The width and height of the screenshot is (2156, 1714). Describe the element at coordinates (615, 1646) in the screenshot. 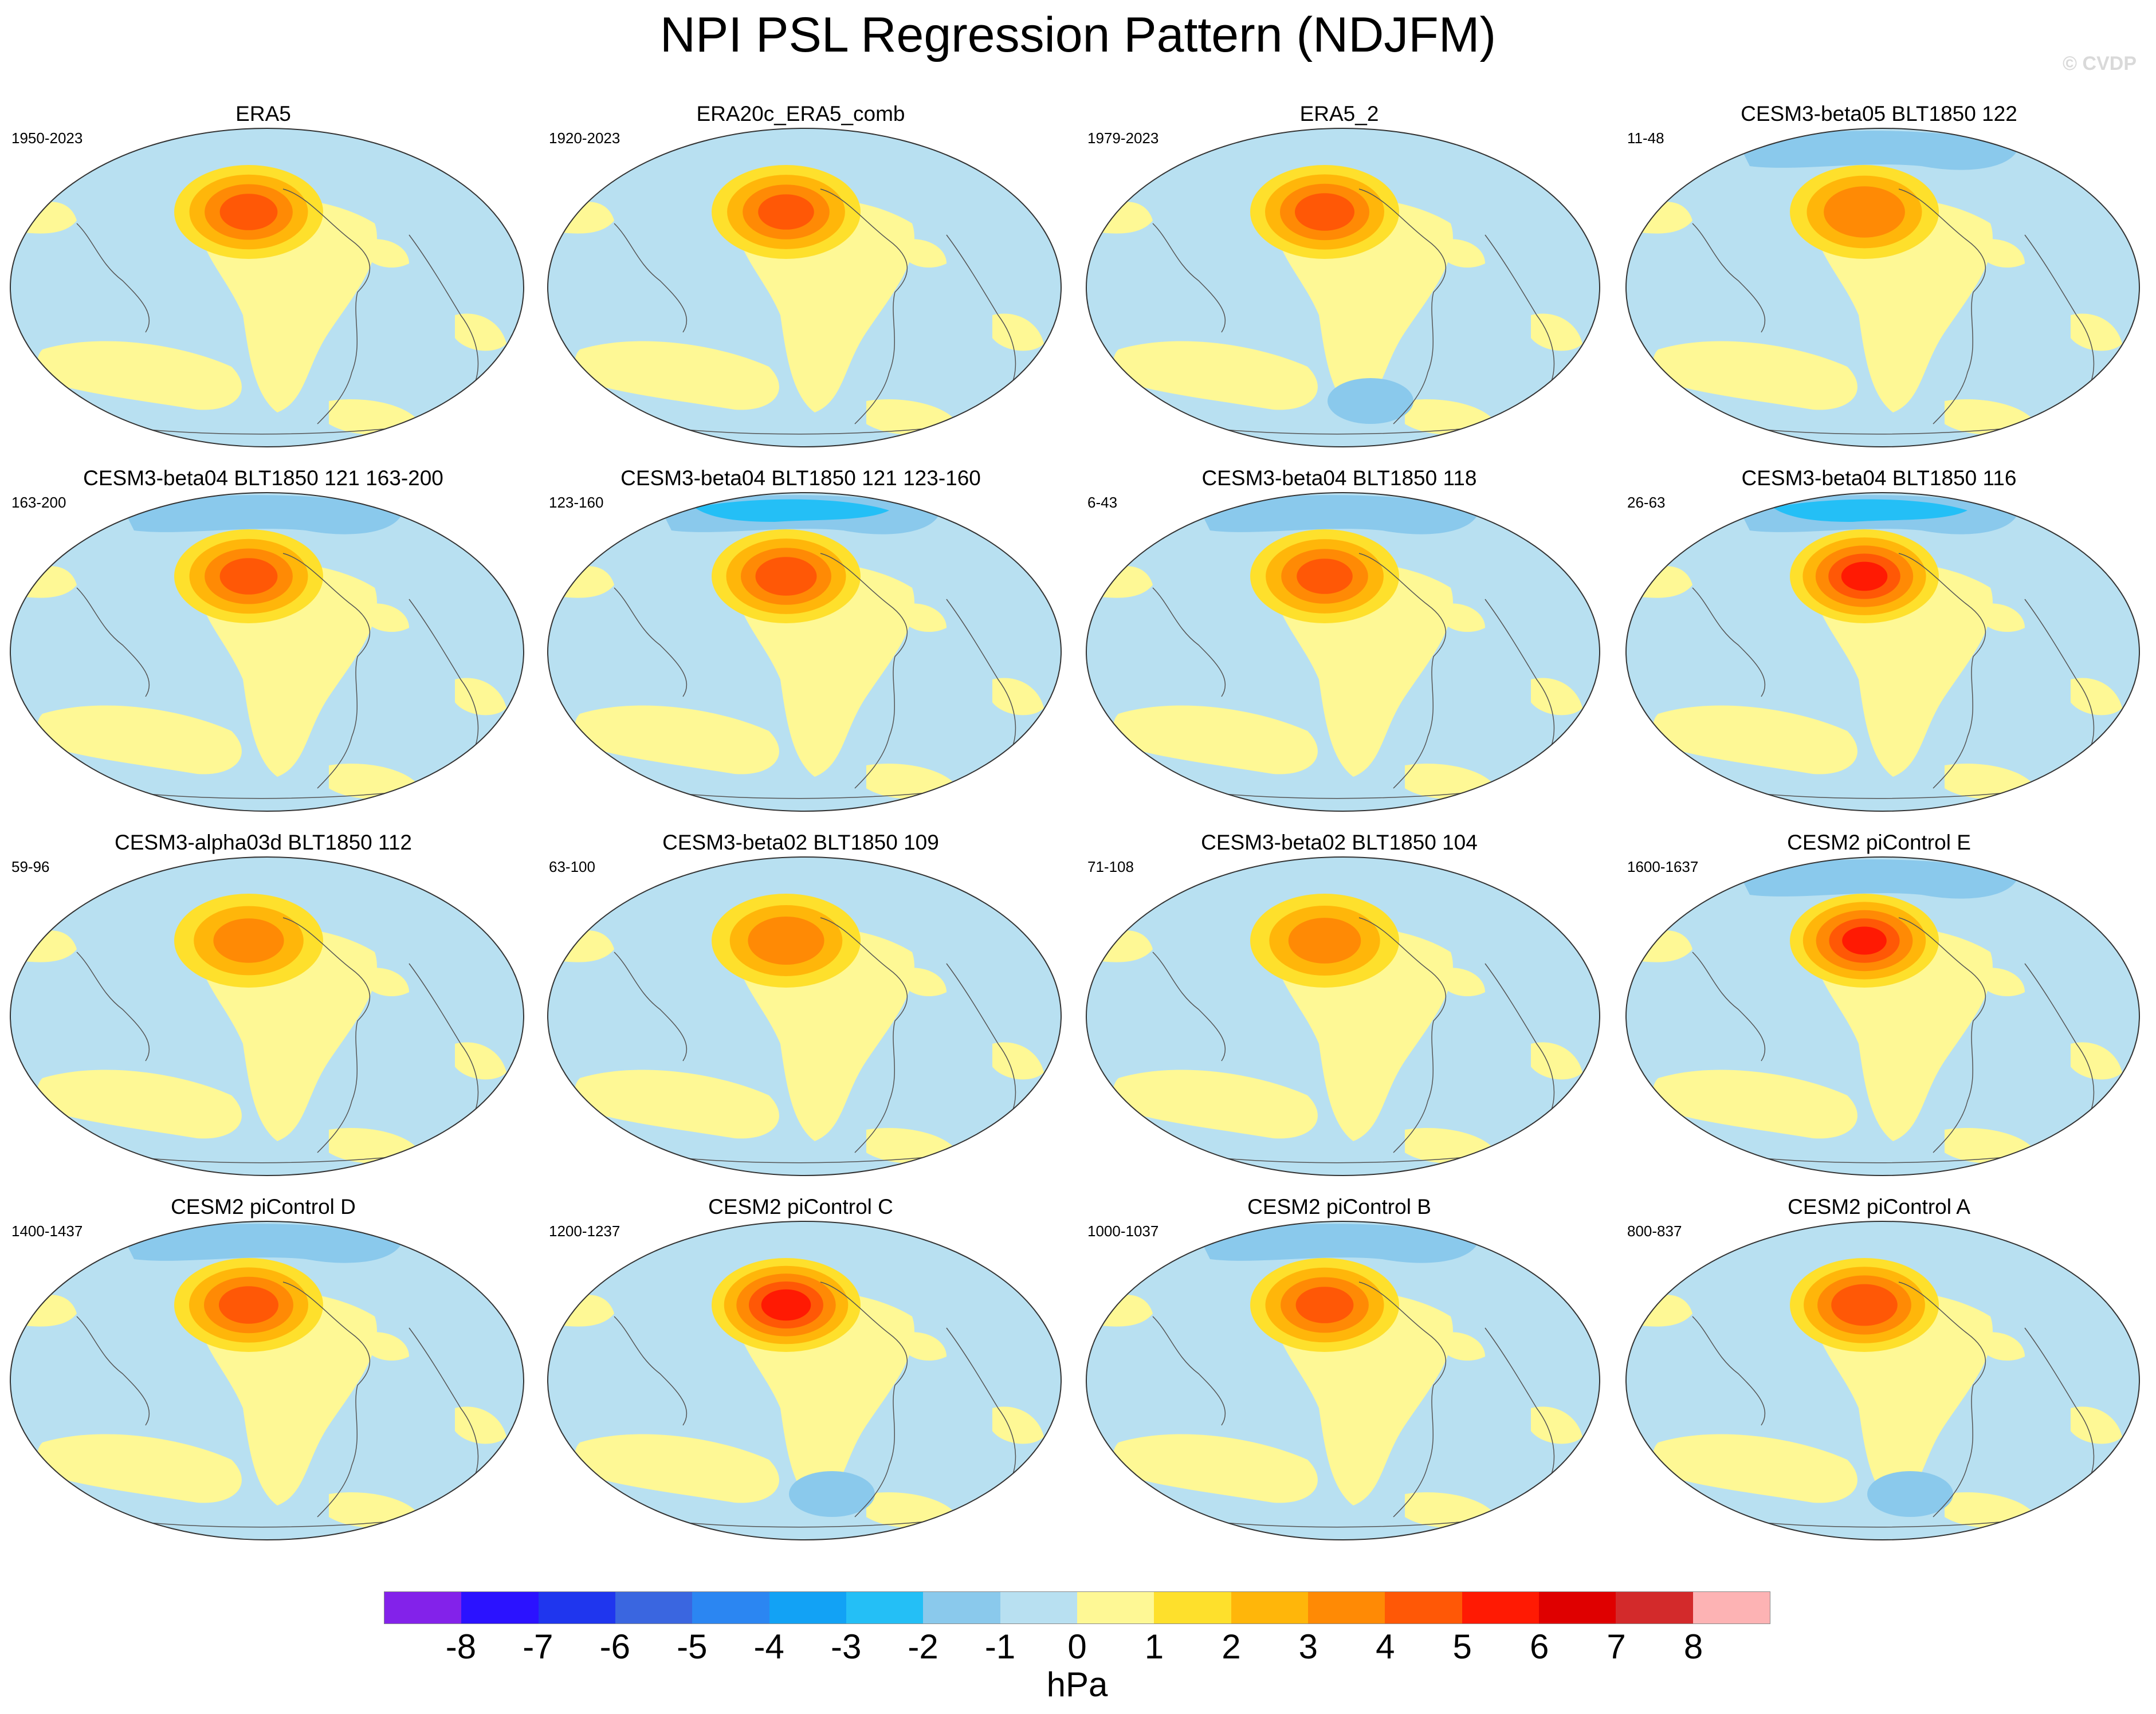

I see `colorbar-tick-label: -6` at that location.